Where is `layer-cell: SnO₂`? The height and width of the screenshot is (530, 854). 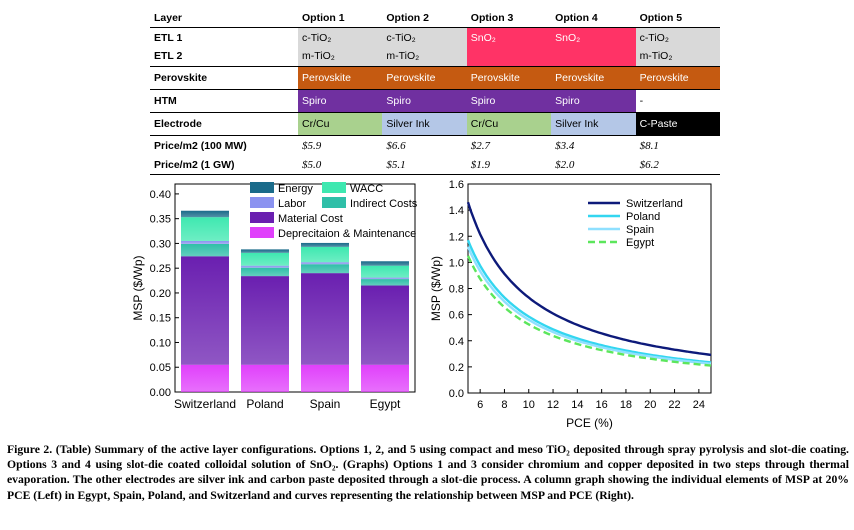 layer-cell: SnO₂ is located at coordinates (593, 47).